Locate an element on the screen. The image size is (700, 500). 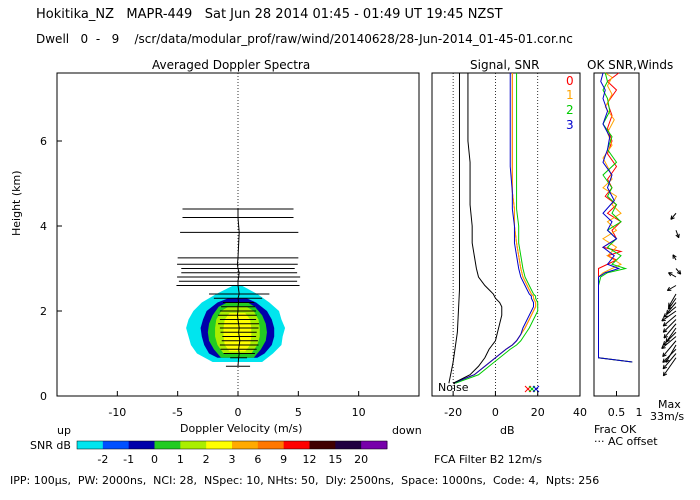
signal-panel-frame is located at coordinates (506, 234).